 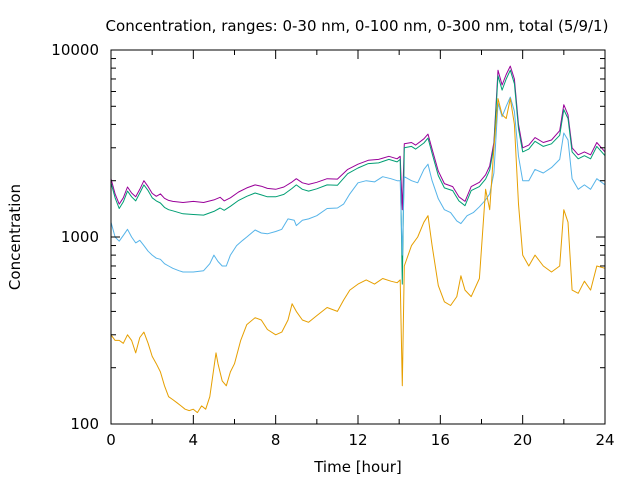 What do you see at coordinates (276, 440) in the screenshot?
I see `x-tick-label: 8` at bounding box center [276, 440].